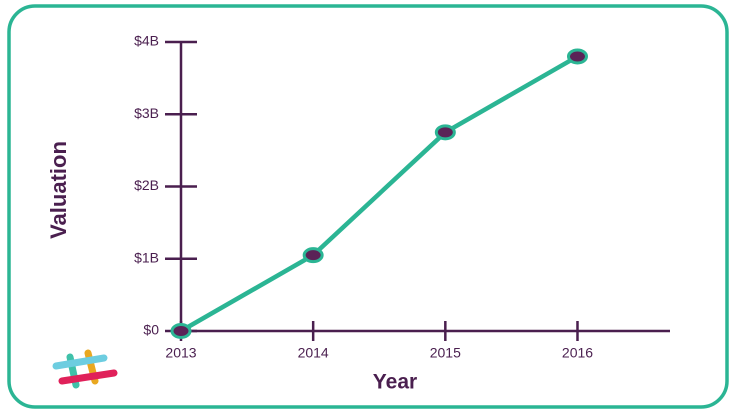  What do you see at coordinates (395, 382) in the screenshot?
I see `x-axis-label: Year` at bounding box center [395, 382].